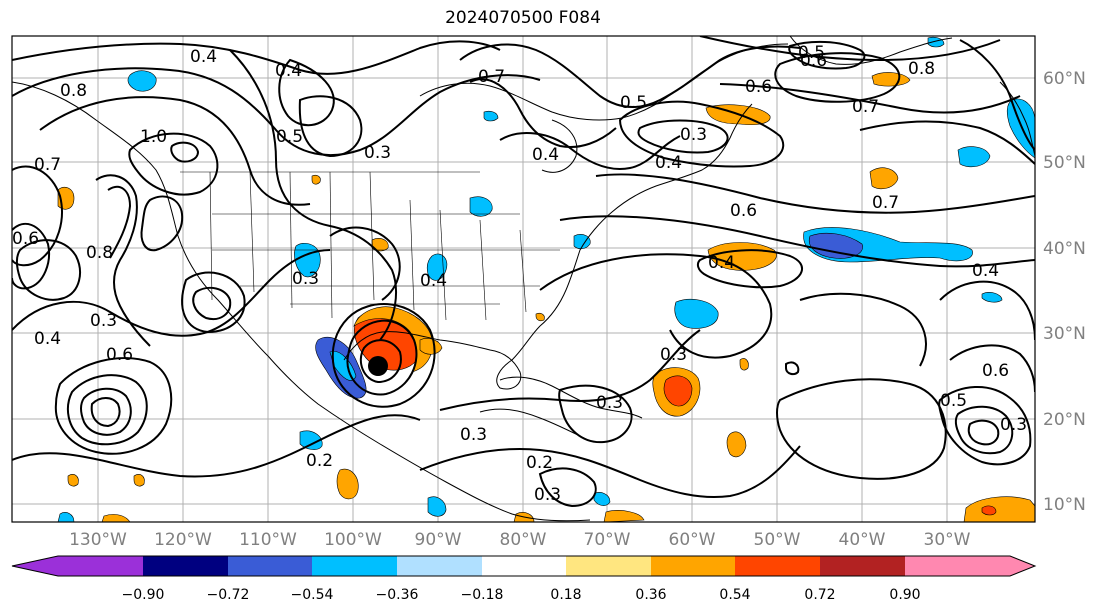 The height and width of the screenshot is (615, 1105). I want to click on lat-label: 20°N, so click(1064, 420).